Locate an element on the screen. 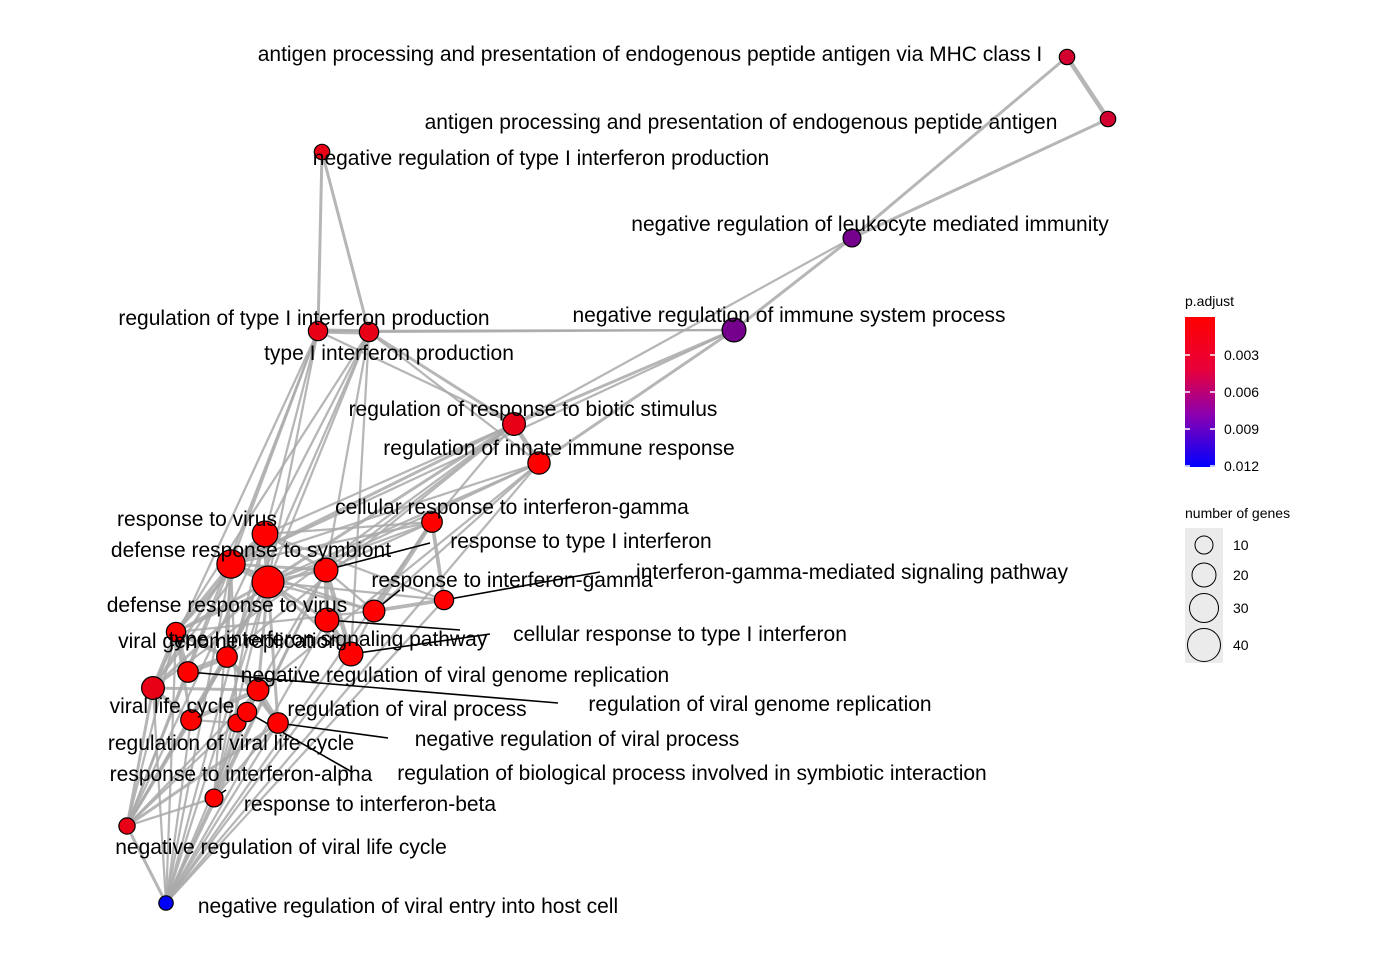  node-label-t1ifn_path: type I interferon signaling pathway is located at coordinates (328, 639).